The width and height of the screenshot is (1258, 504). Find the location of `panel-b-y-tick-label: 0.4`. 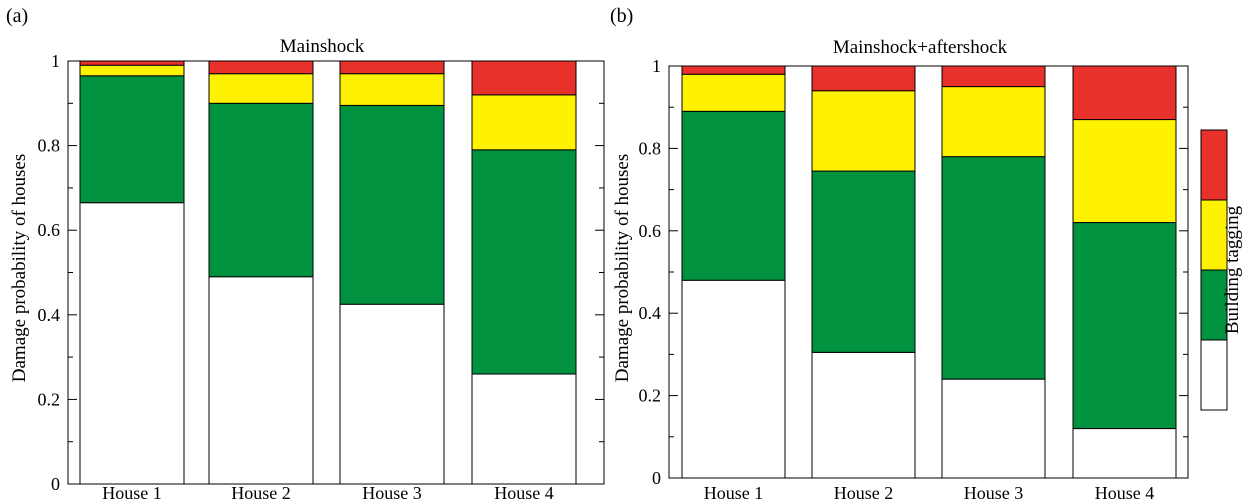

panel-b-y-tick-label: 0.4 is located at coordinates (650, 313).